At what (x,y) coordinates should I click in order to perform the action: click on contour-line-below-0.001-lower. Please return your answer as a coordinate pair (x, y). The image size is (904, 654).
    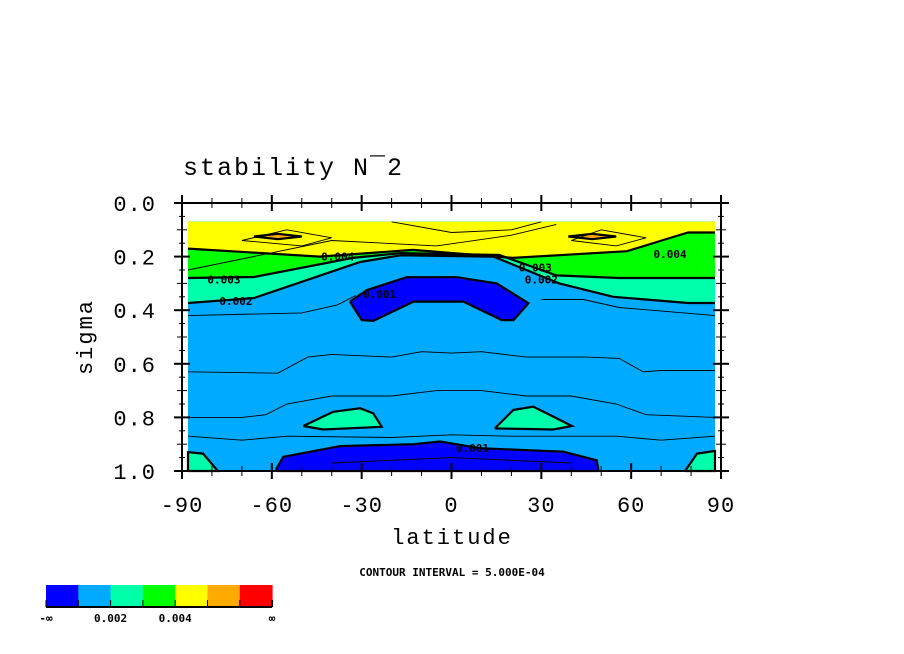
    Looking at the image, I should click on (437, 456).